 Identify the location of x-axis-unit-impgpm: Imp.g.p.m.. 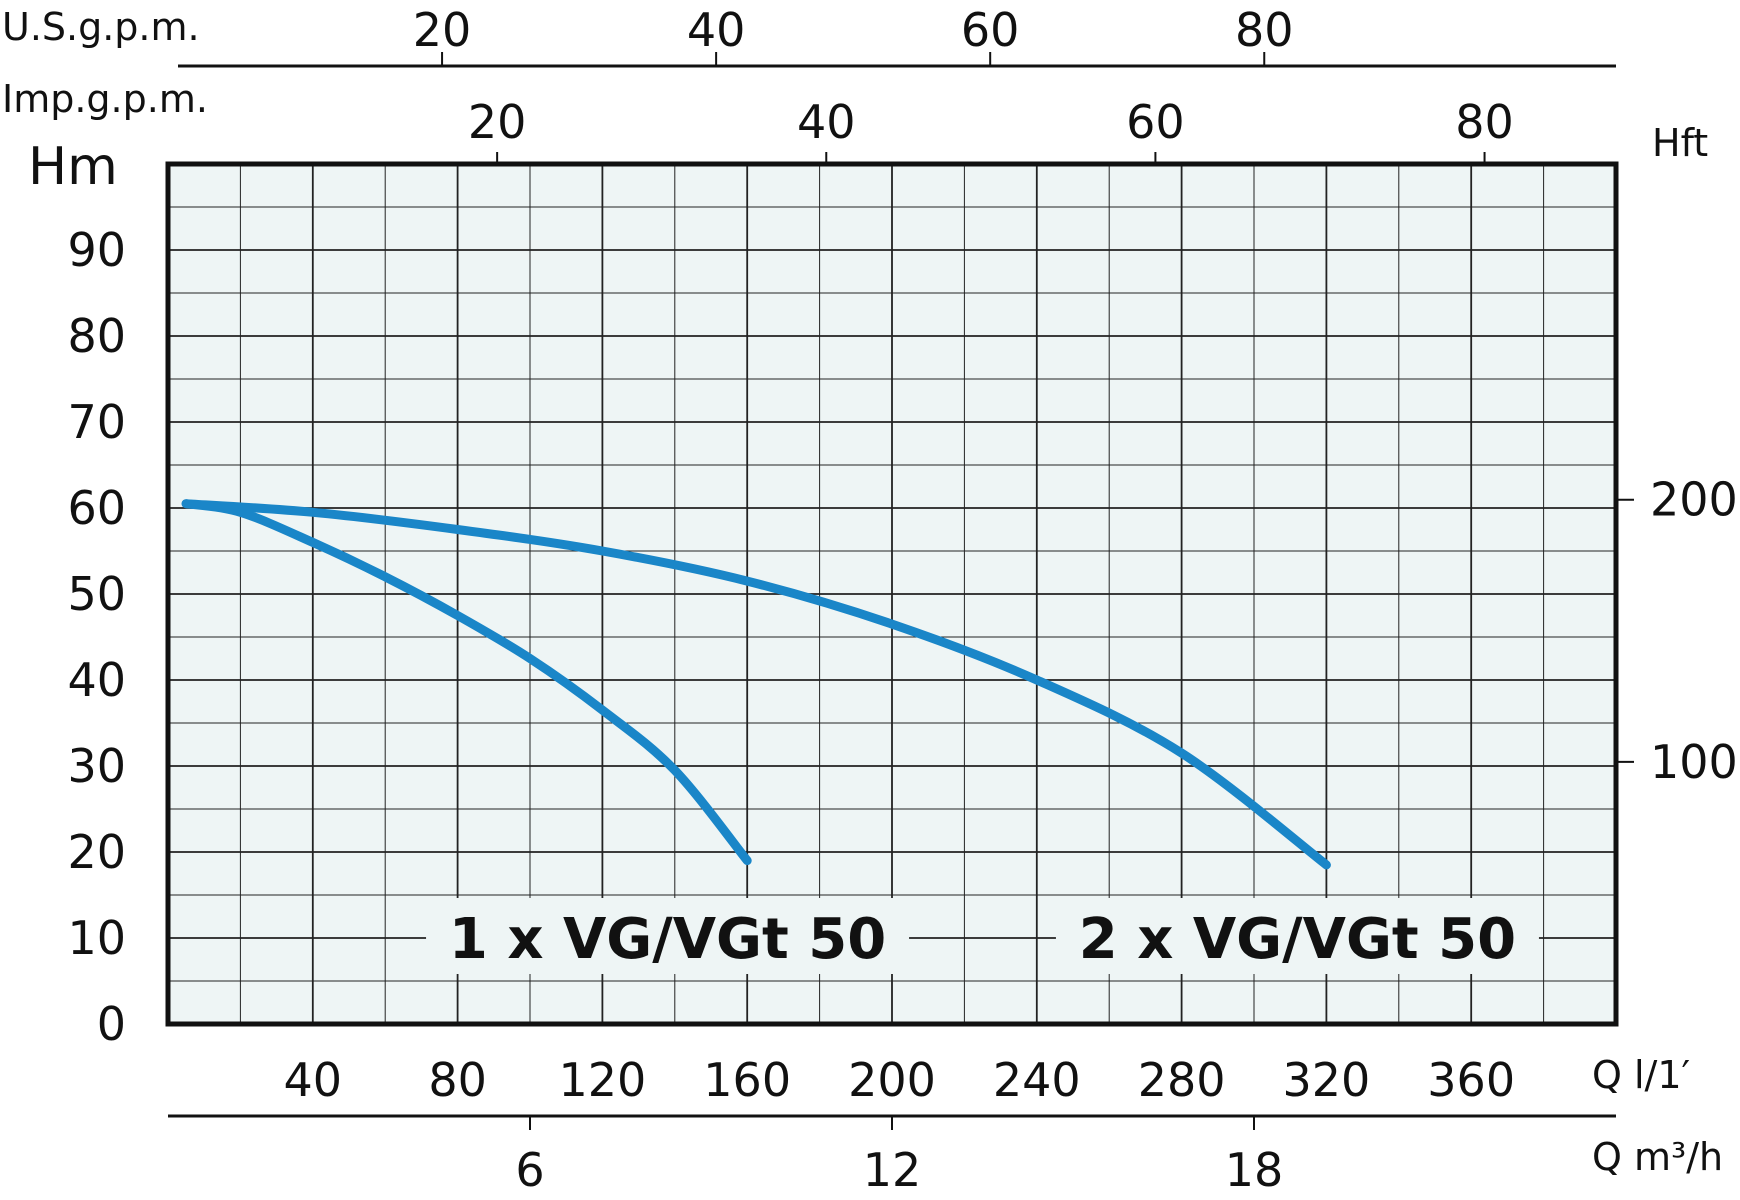
(105, 99).